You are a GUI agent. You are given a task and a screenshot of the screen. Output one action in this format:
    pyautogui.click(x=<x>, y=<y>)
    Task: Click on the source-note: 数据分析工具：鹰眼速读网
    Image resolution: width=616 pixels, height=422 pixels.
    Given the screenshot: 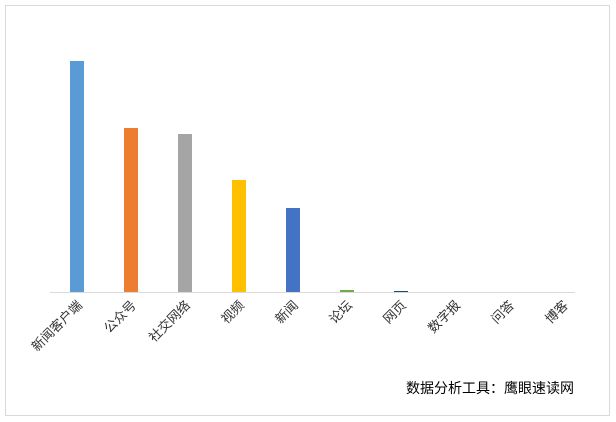 What is the action you would take?
    pyautogui.click(x=490, y=388)
    